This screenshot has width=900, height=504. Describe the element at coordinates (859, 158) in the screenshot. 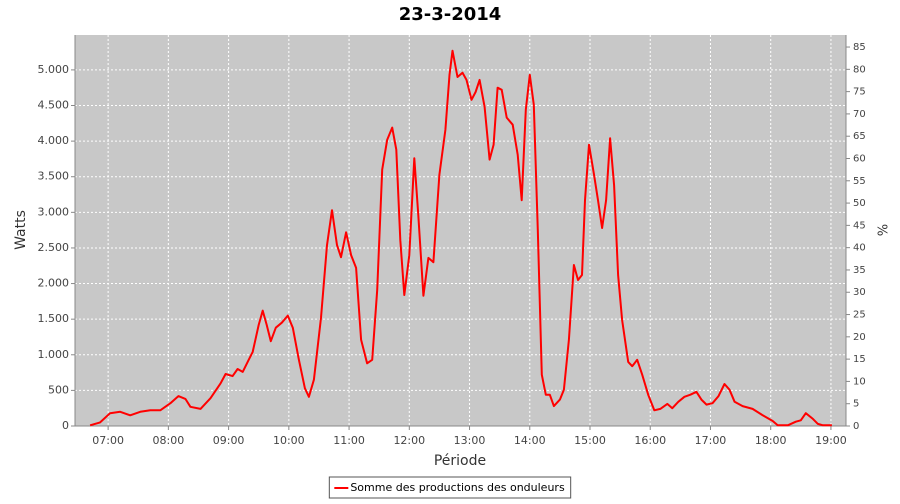

I see `y2-tick-label: 60` at that location.